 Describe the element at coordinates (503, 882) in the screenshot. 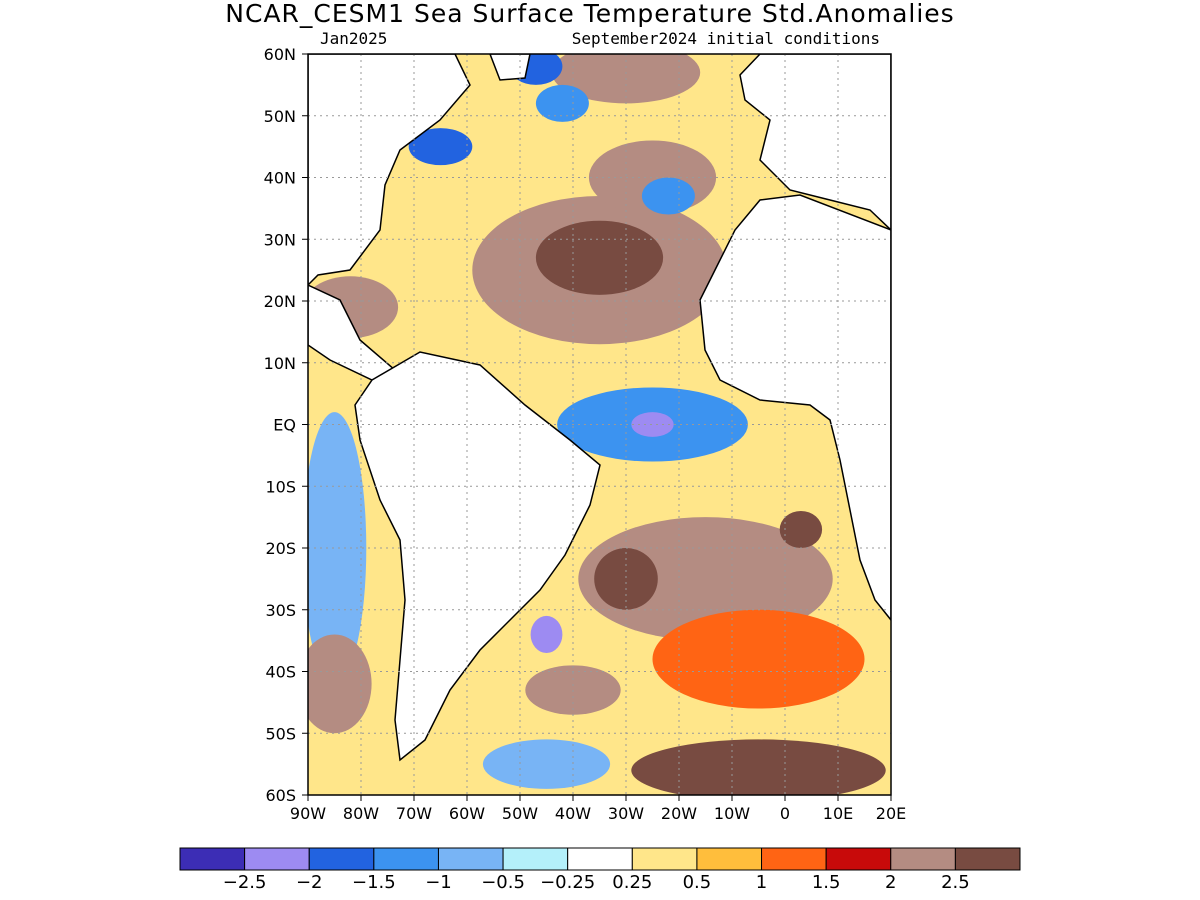

I see `colorbar-label: −0.5` at that location.